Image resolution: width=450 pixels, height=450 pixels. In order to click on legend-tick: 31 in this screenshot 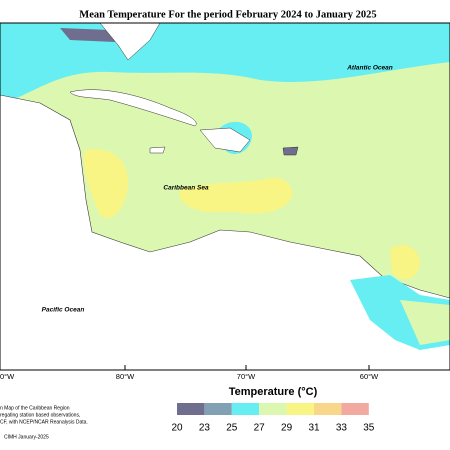, I will do `click(314, 428)`.